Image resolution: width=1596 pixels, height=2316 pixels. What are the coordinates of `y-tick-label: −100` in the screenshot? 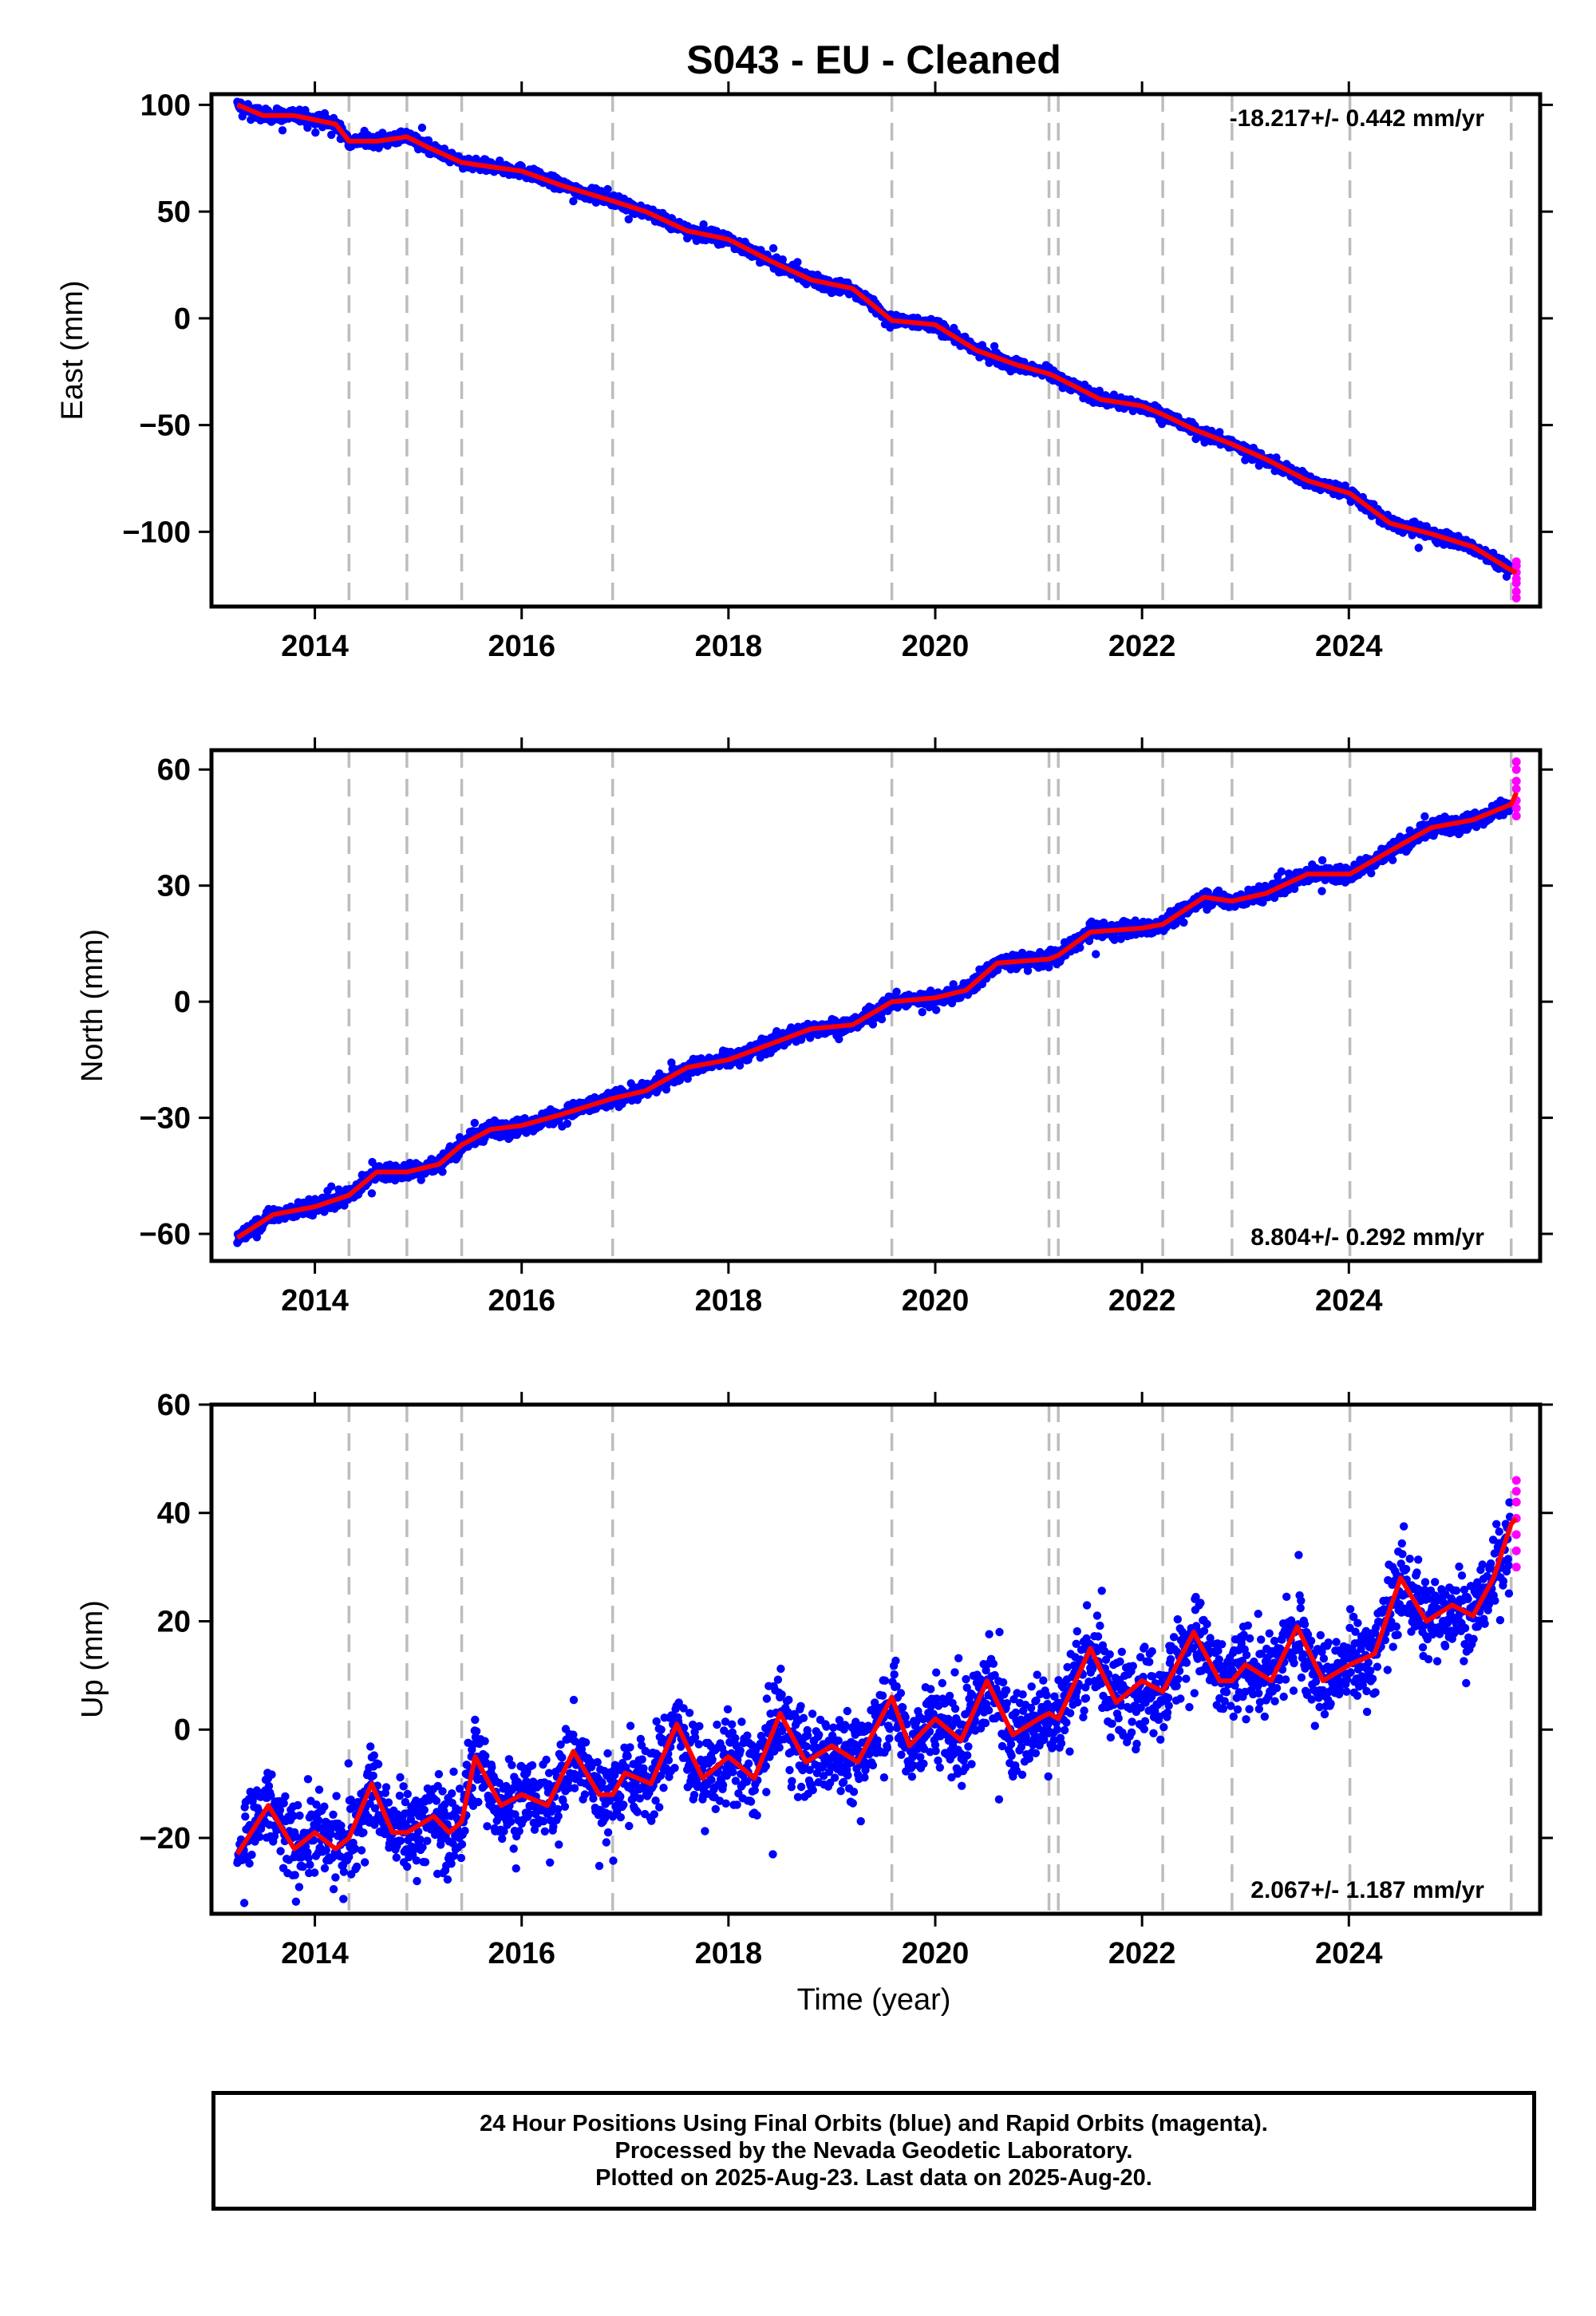 It's located at (156, 532).